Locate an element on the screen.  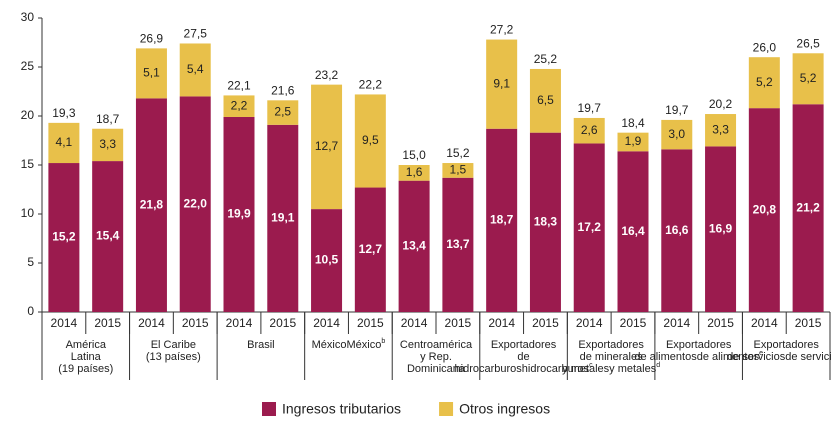
value-label: 18,3 is located at coordinates (546, 222).